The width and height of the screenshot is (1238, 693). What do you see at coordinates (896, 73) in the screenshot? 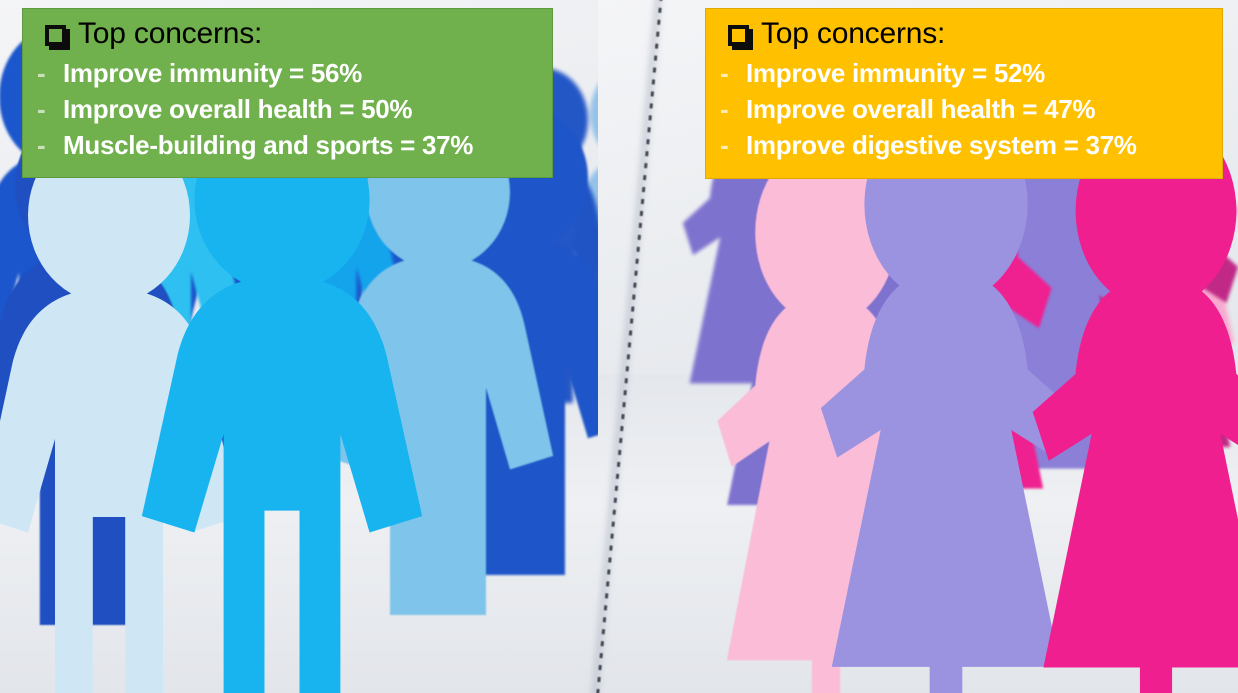
I see `bullet-label: Improve immunity = 52%` at bounding box center [896, 73].